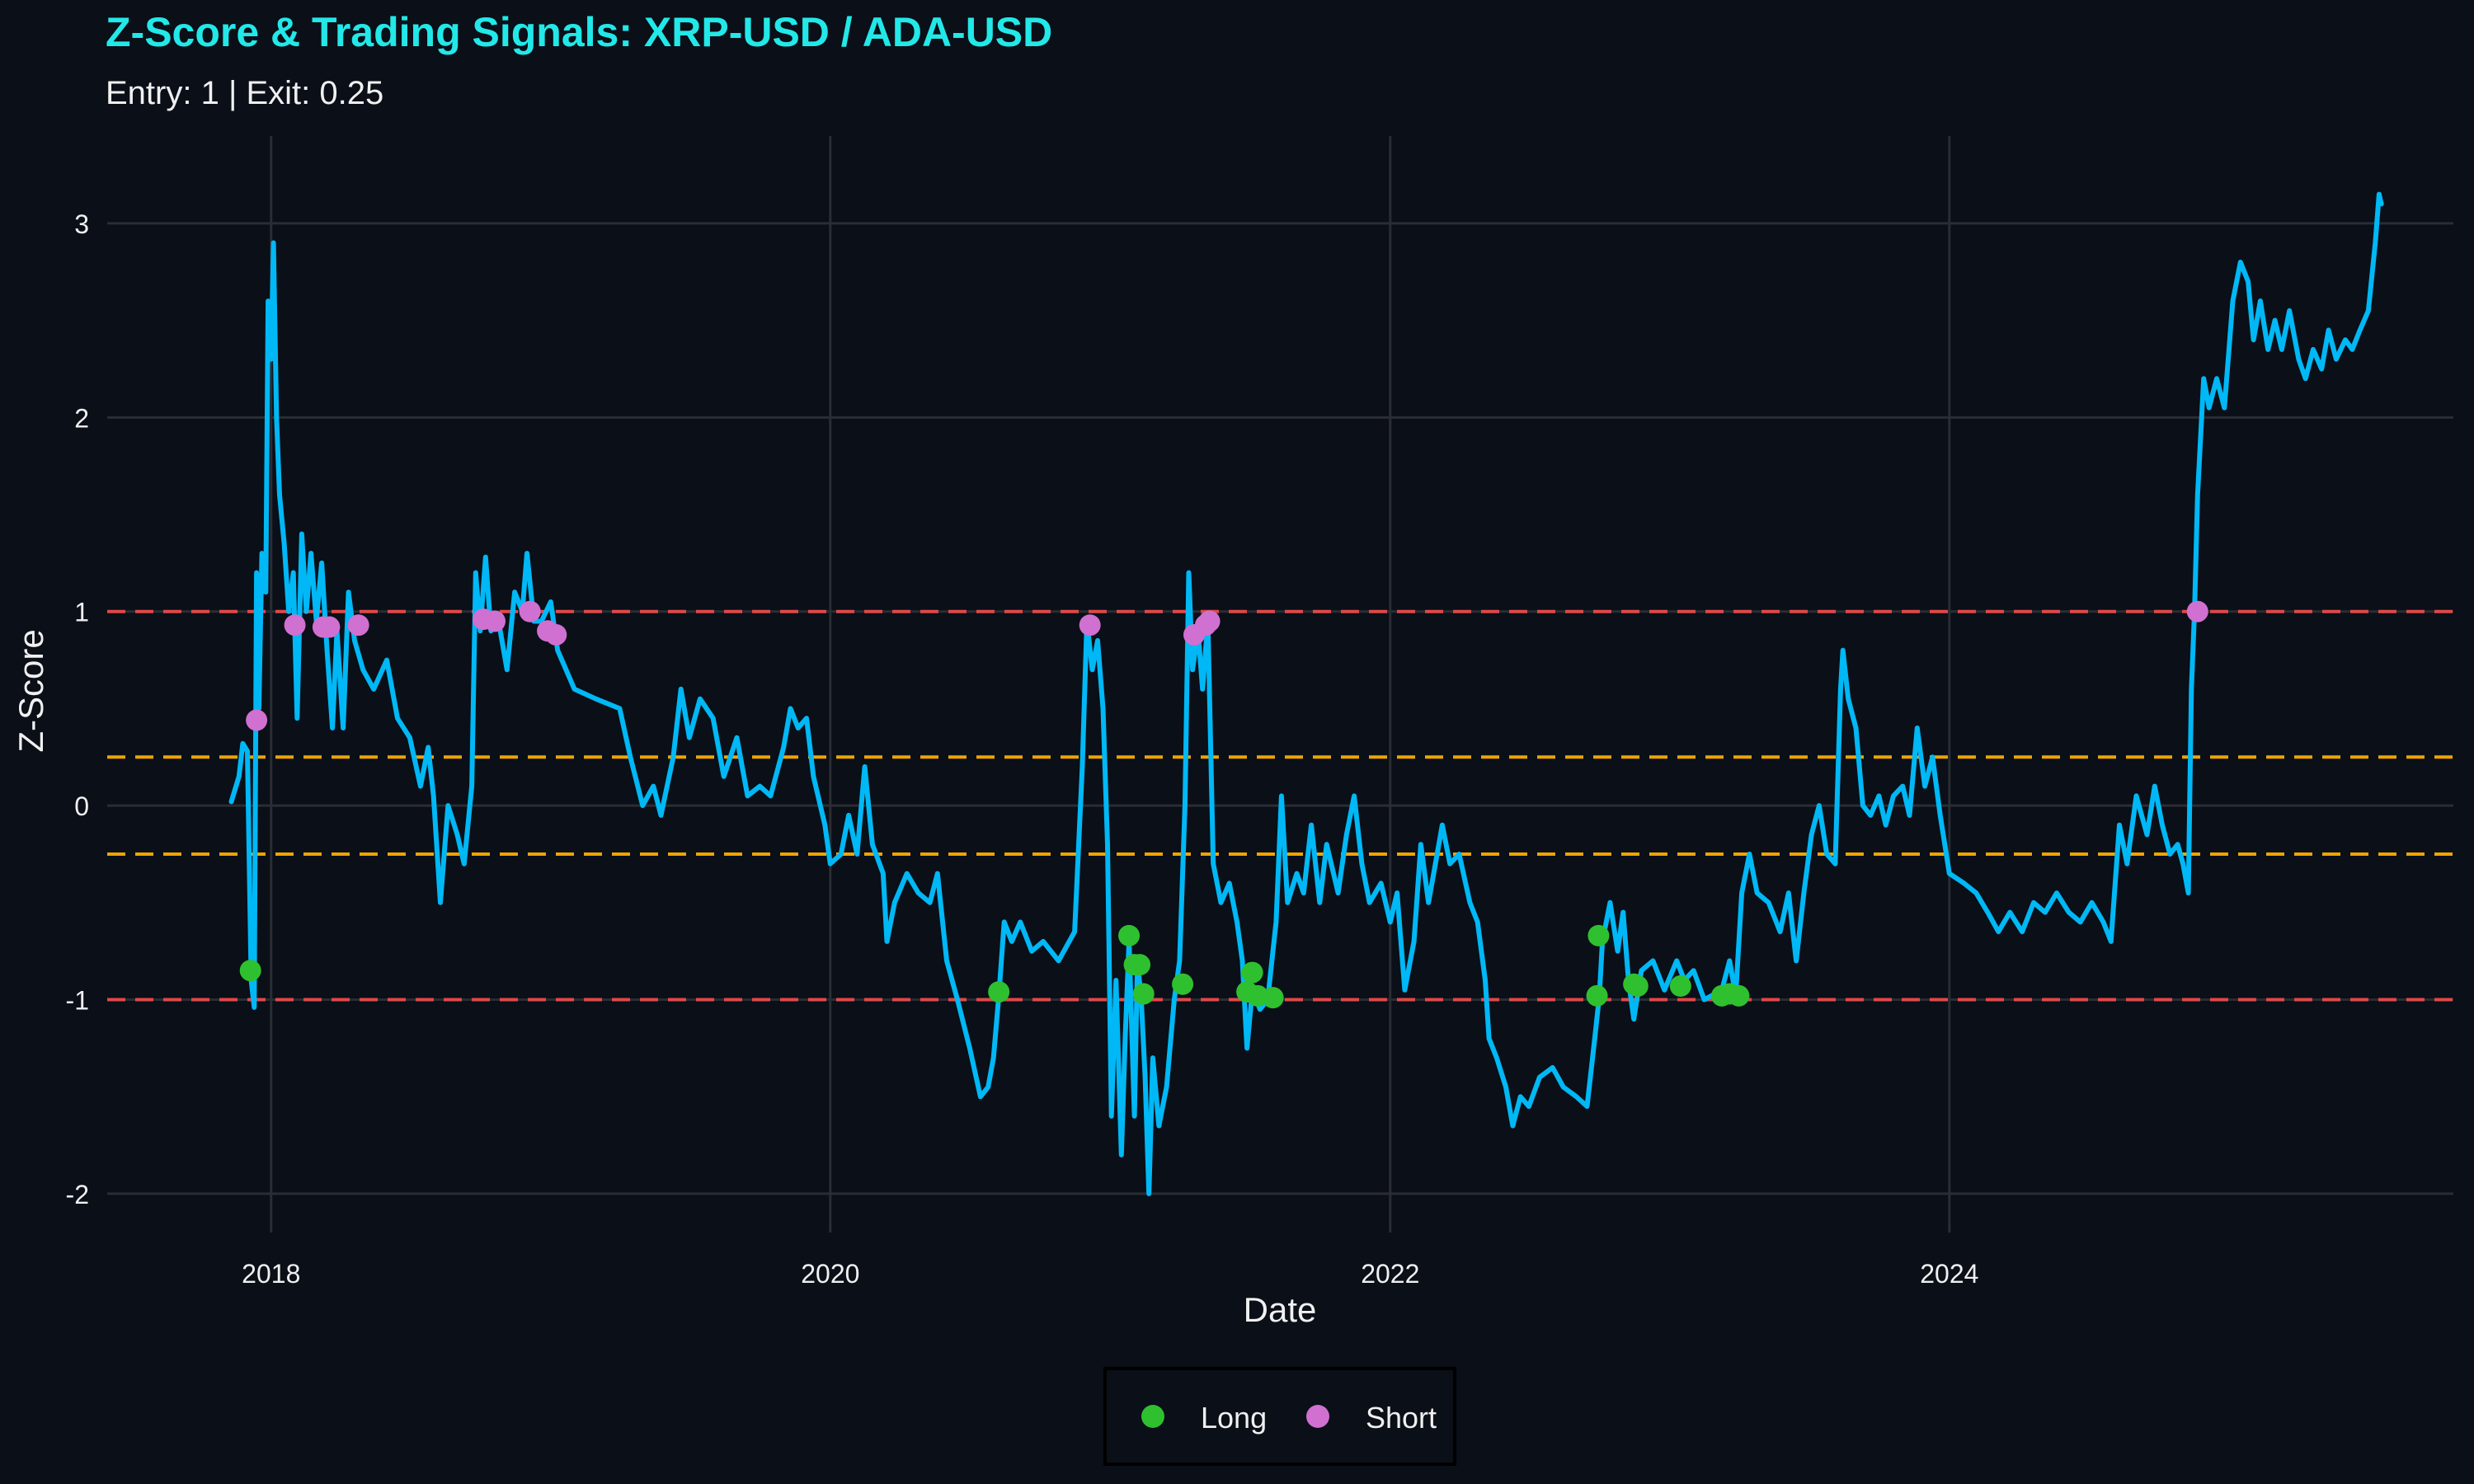 Image resolution: width=2474 pixels, height=1484 pixels. What do you see at coordinates (244, 93) in the screenshot?
I see `chart-subtitle: Entry: 1 | Exit: 0.25` at bounding box center [244, 93].